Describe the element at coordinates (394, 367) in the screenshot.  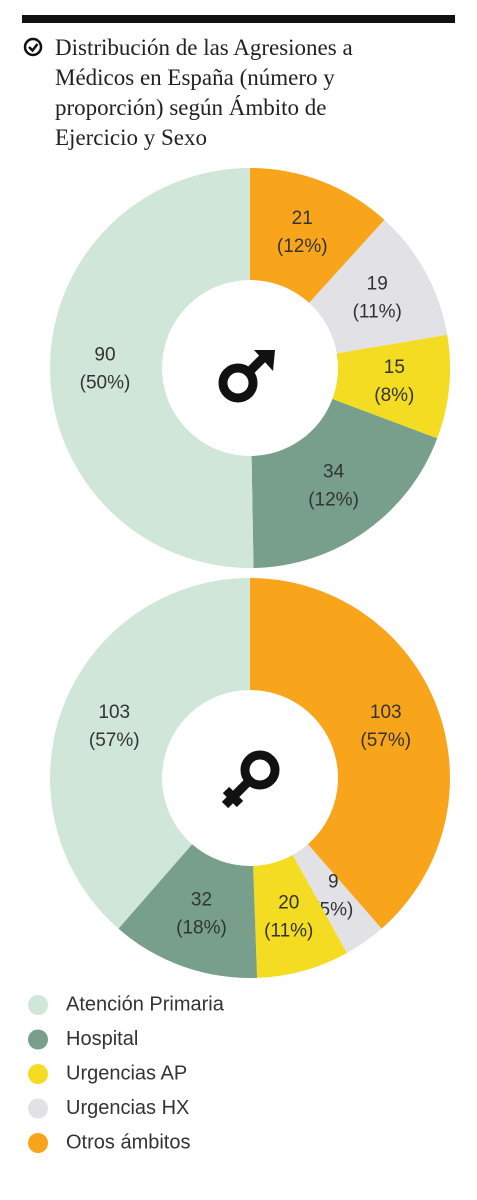
I see `value-label: 15` at that location.